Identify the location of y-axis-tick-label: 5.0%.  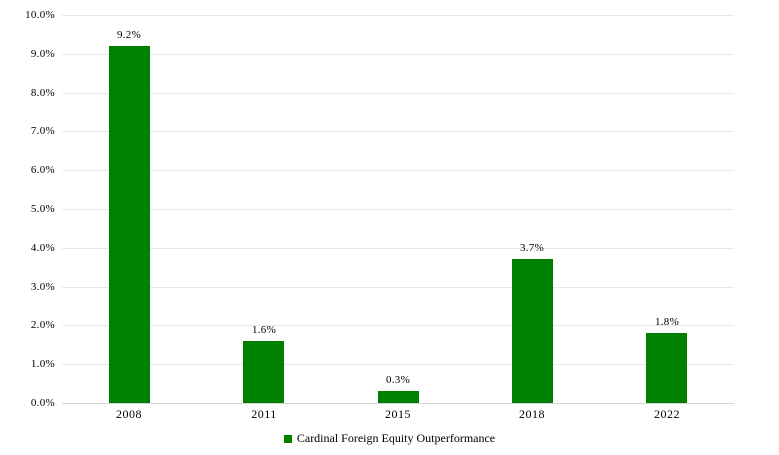
(42, 209).